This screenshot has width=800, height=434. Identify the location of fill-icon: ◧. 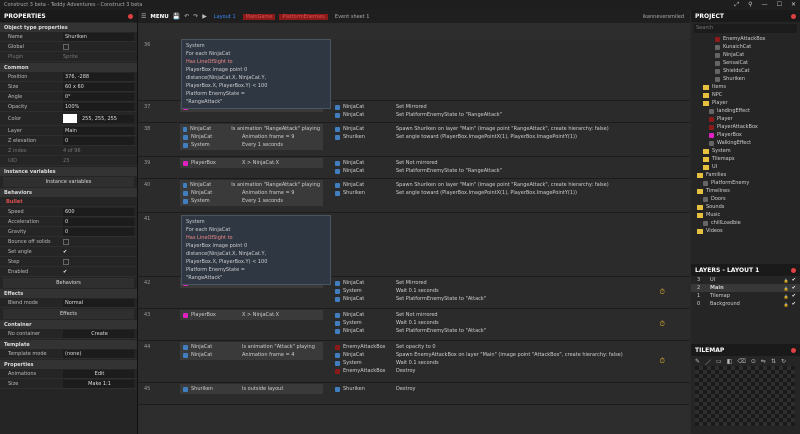
(729, 361).